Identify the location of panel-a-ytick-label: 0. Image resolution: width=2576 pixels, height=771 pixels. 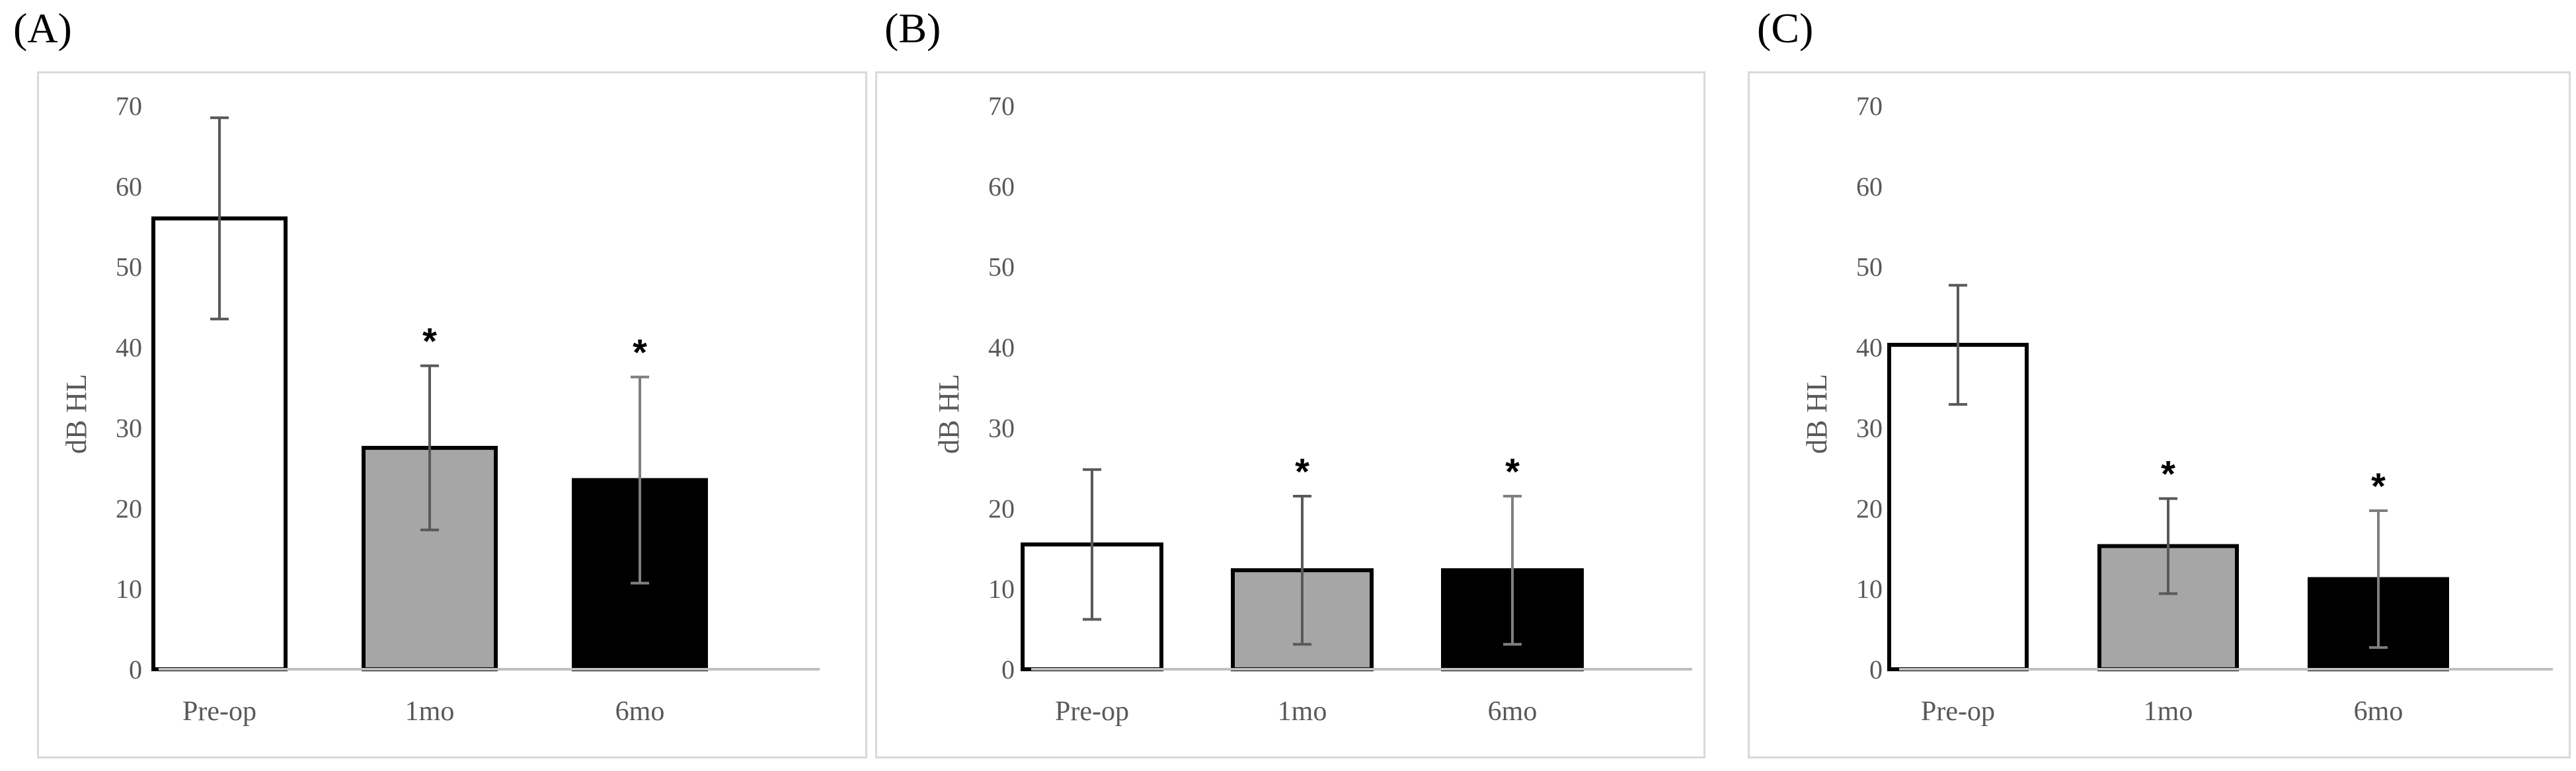
(135, 669).